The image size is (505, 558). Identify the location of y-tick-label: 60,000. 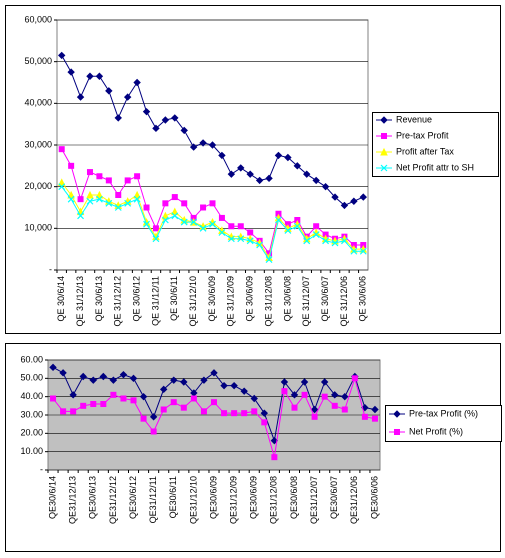
(38, 19).